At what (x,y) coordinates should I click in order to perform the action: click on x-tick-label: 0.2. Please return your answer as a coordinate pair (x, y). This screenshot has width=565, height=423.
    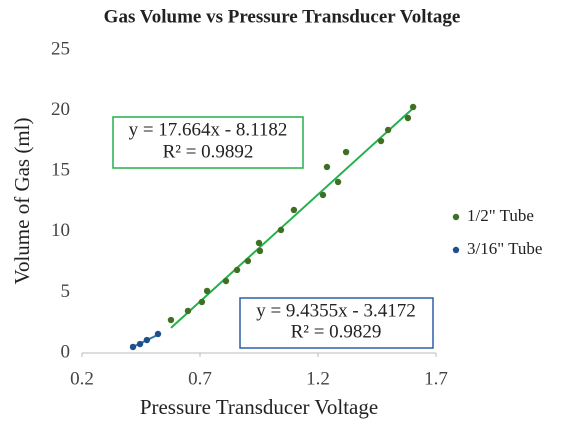
    Looking at the image, I should click on (82, 378).